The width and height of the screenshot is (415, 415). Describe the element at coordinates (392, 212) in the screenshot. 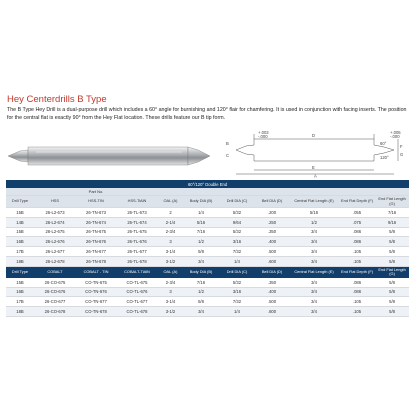

I see `table-cell: 7/16` at that location.